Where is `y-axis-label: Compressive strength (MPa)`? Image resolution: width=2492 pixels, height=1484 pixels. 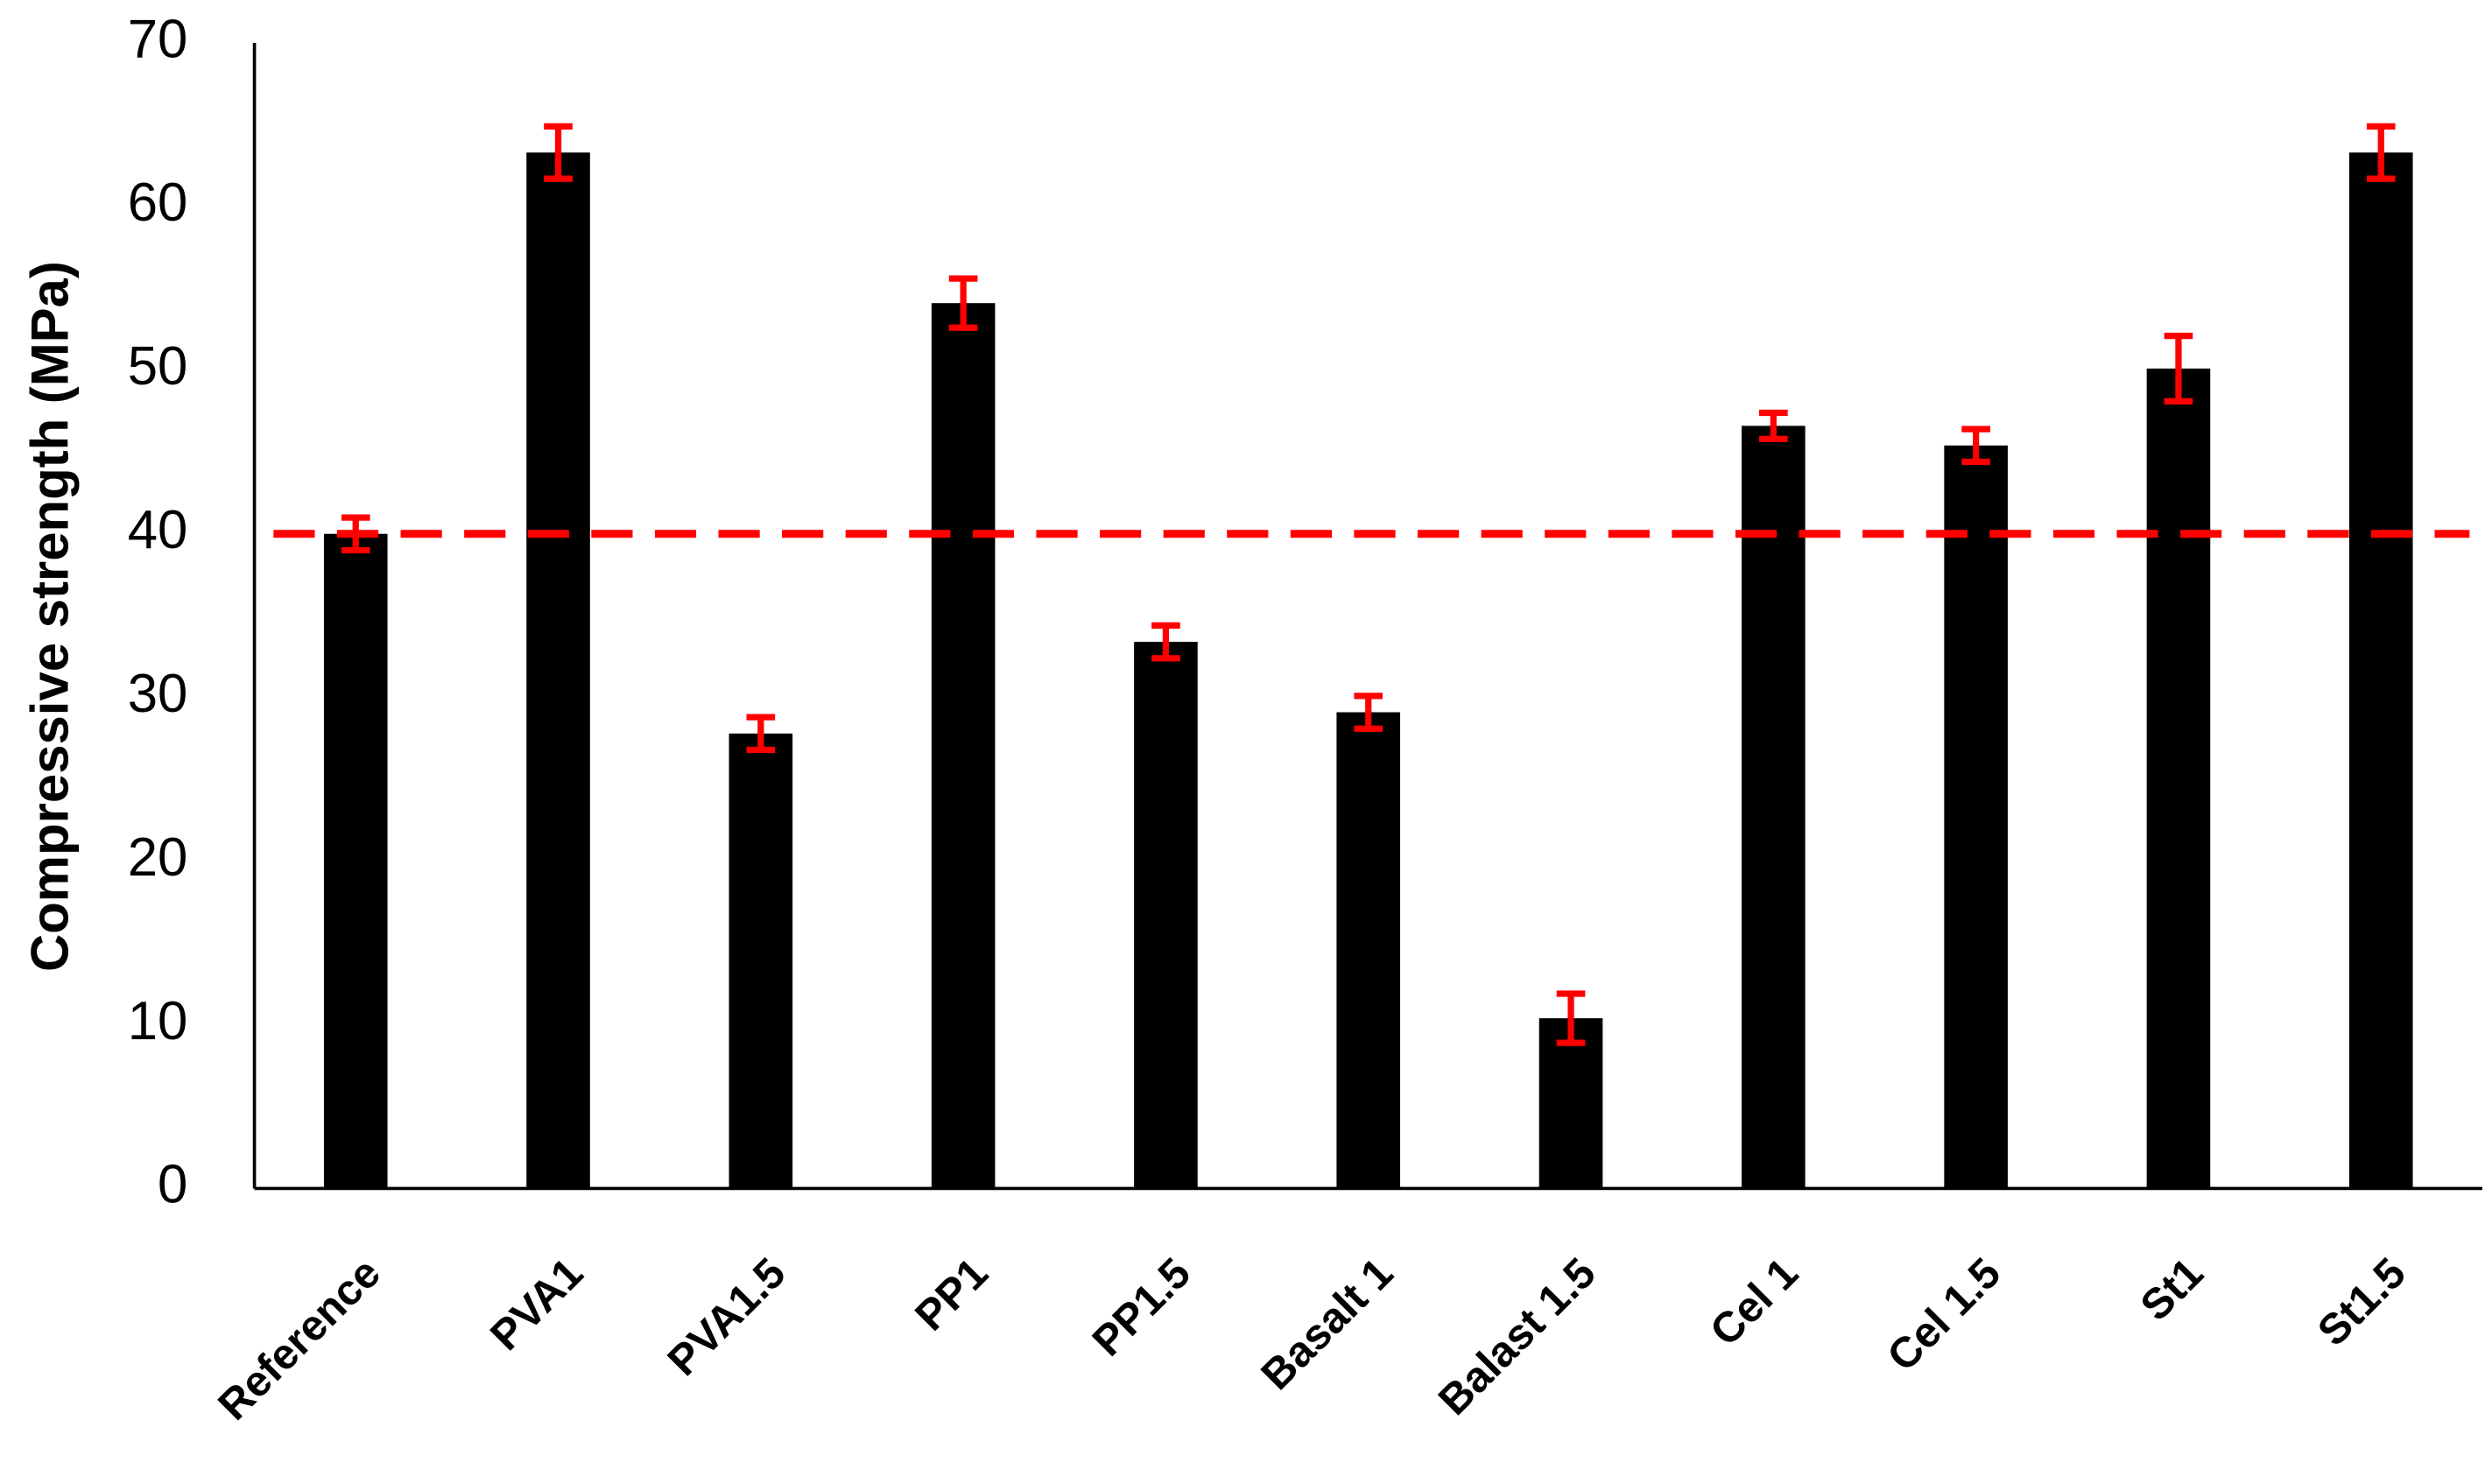 y-axis-label: Compressive strength (MPa) is located at coordinates (51, 616).